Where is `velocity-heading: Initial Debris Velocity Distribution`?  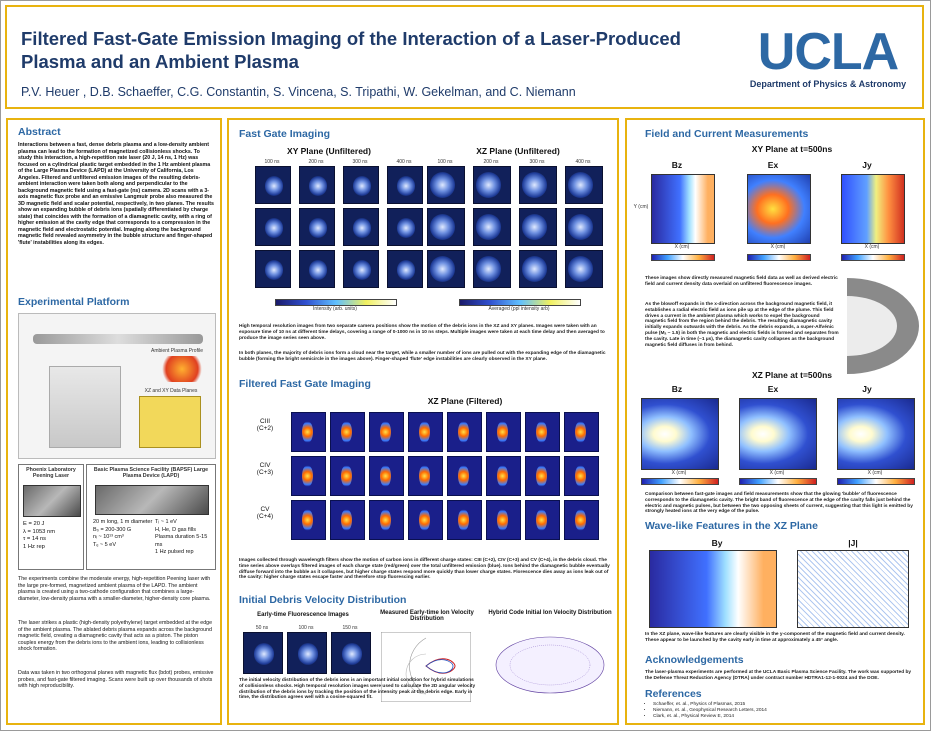 velocity-heading: Initial Debris Velocity Distribution is located at coordinates (323, 600).